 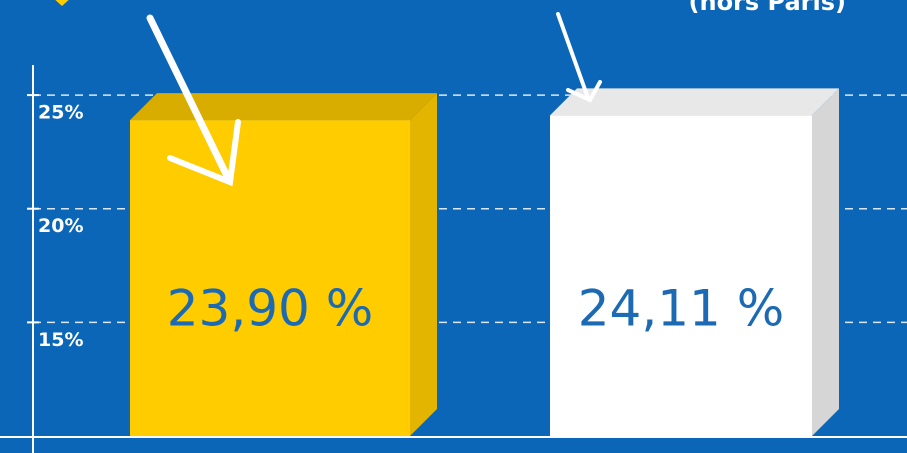 What do you see at coordinates (60, 113) in the screenshot?
I see `y-tick-label: 25%` at bounding box center [60, 113].